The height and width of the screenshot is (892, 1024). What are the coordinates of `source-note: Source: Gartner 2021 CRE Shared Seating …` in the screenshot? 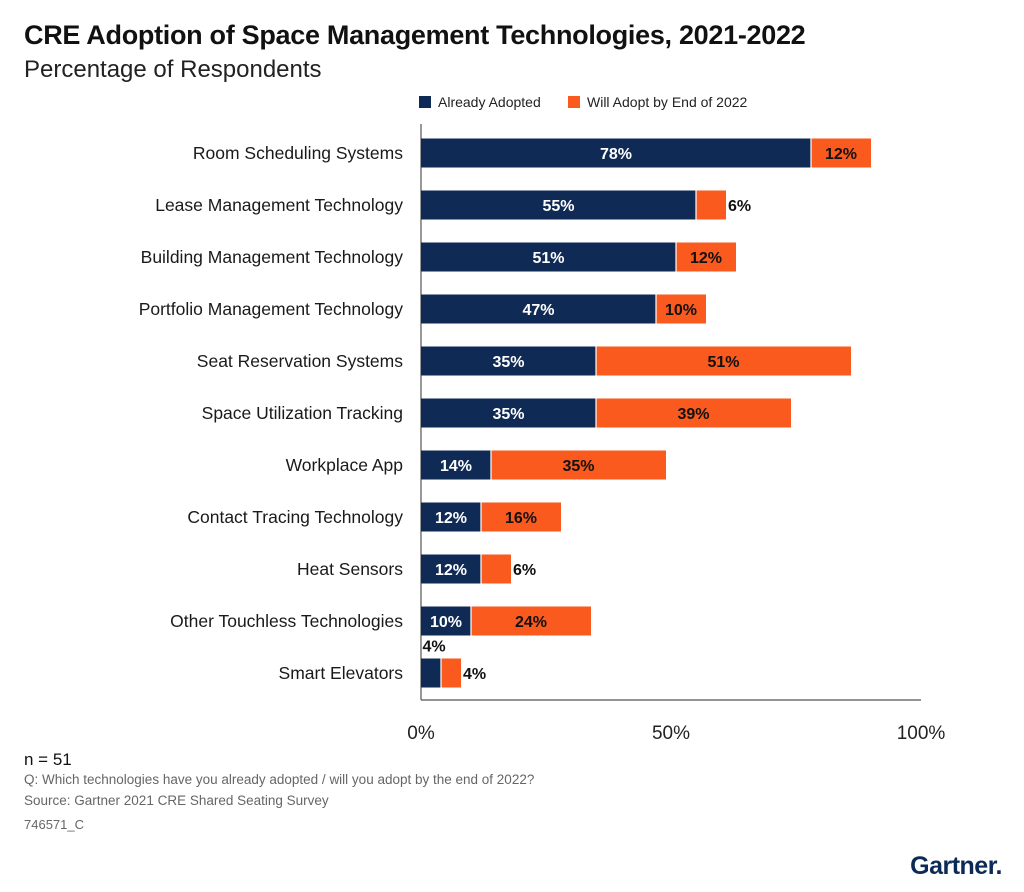 It's located at (176, 800).